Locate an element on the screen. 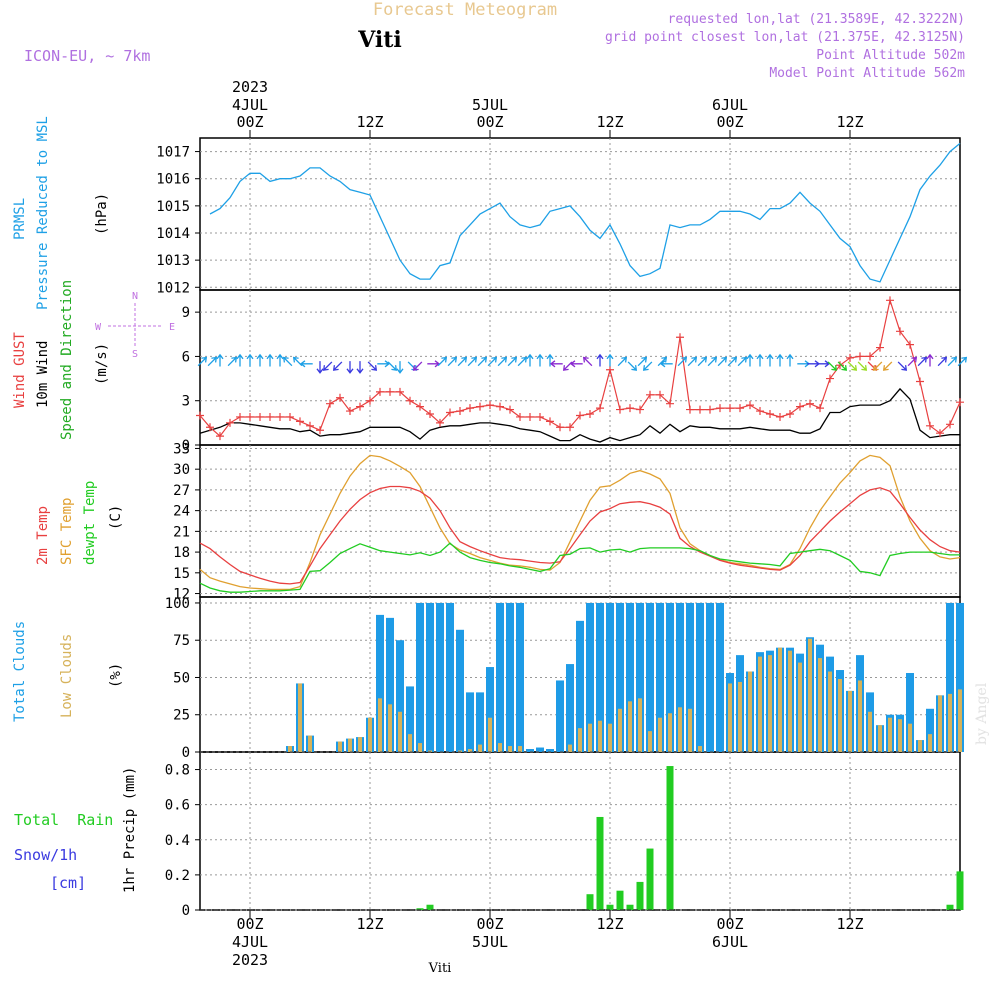 This screenshot has width=1000, height=1000. temp-label3: dewpt Temp is located at coordinates (90, 523).